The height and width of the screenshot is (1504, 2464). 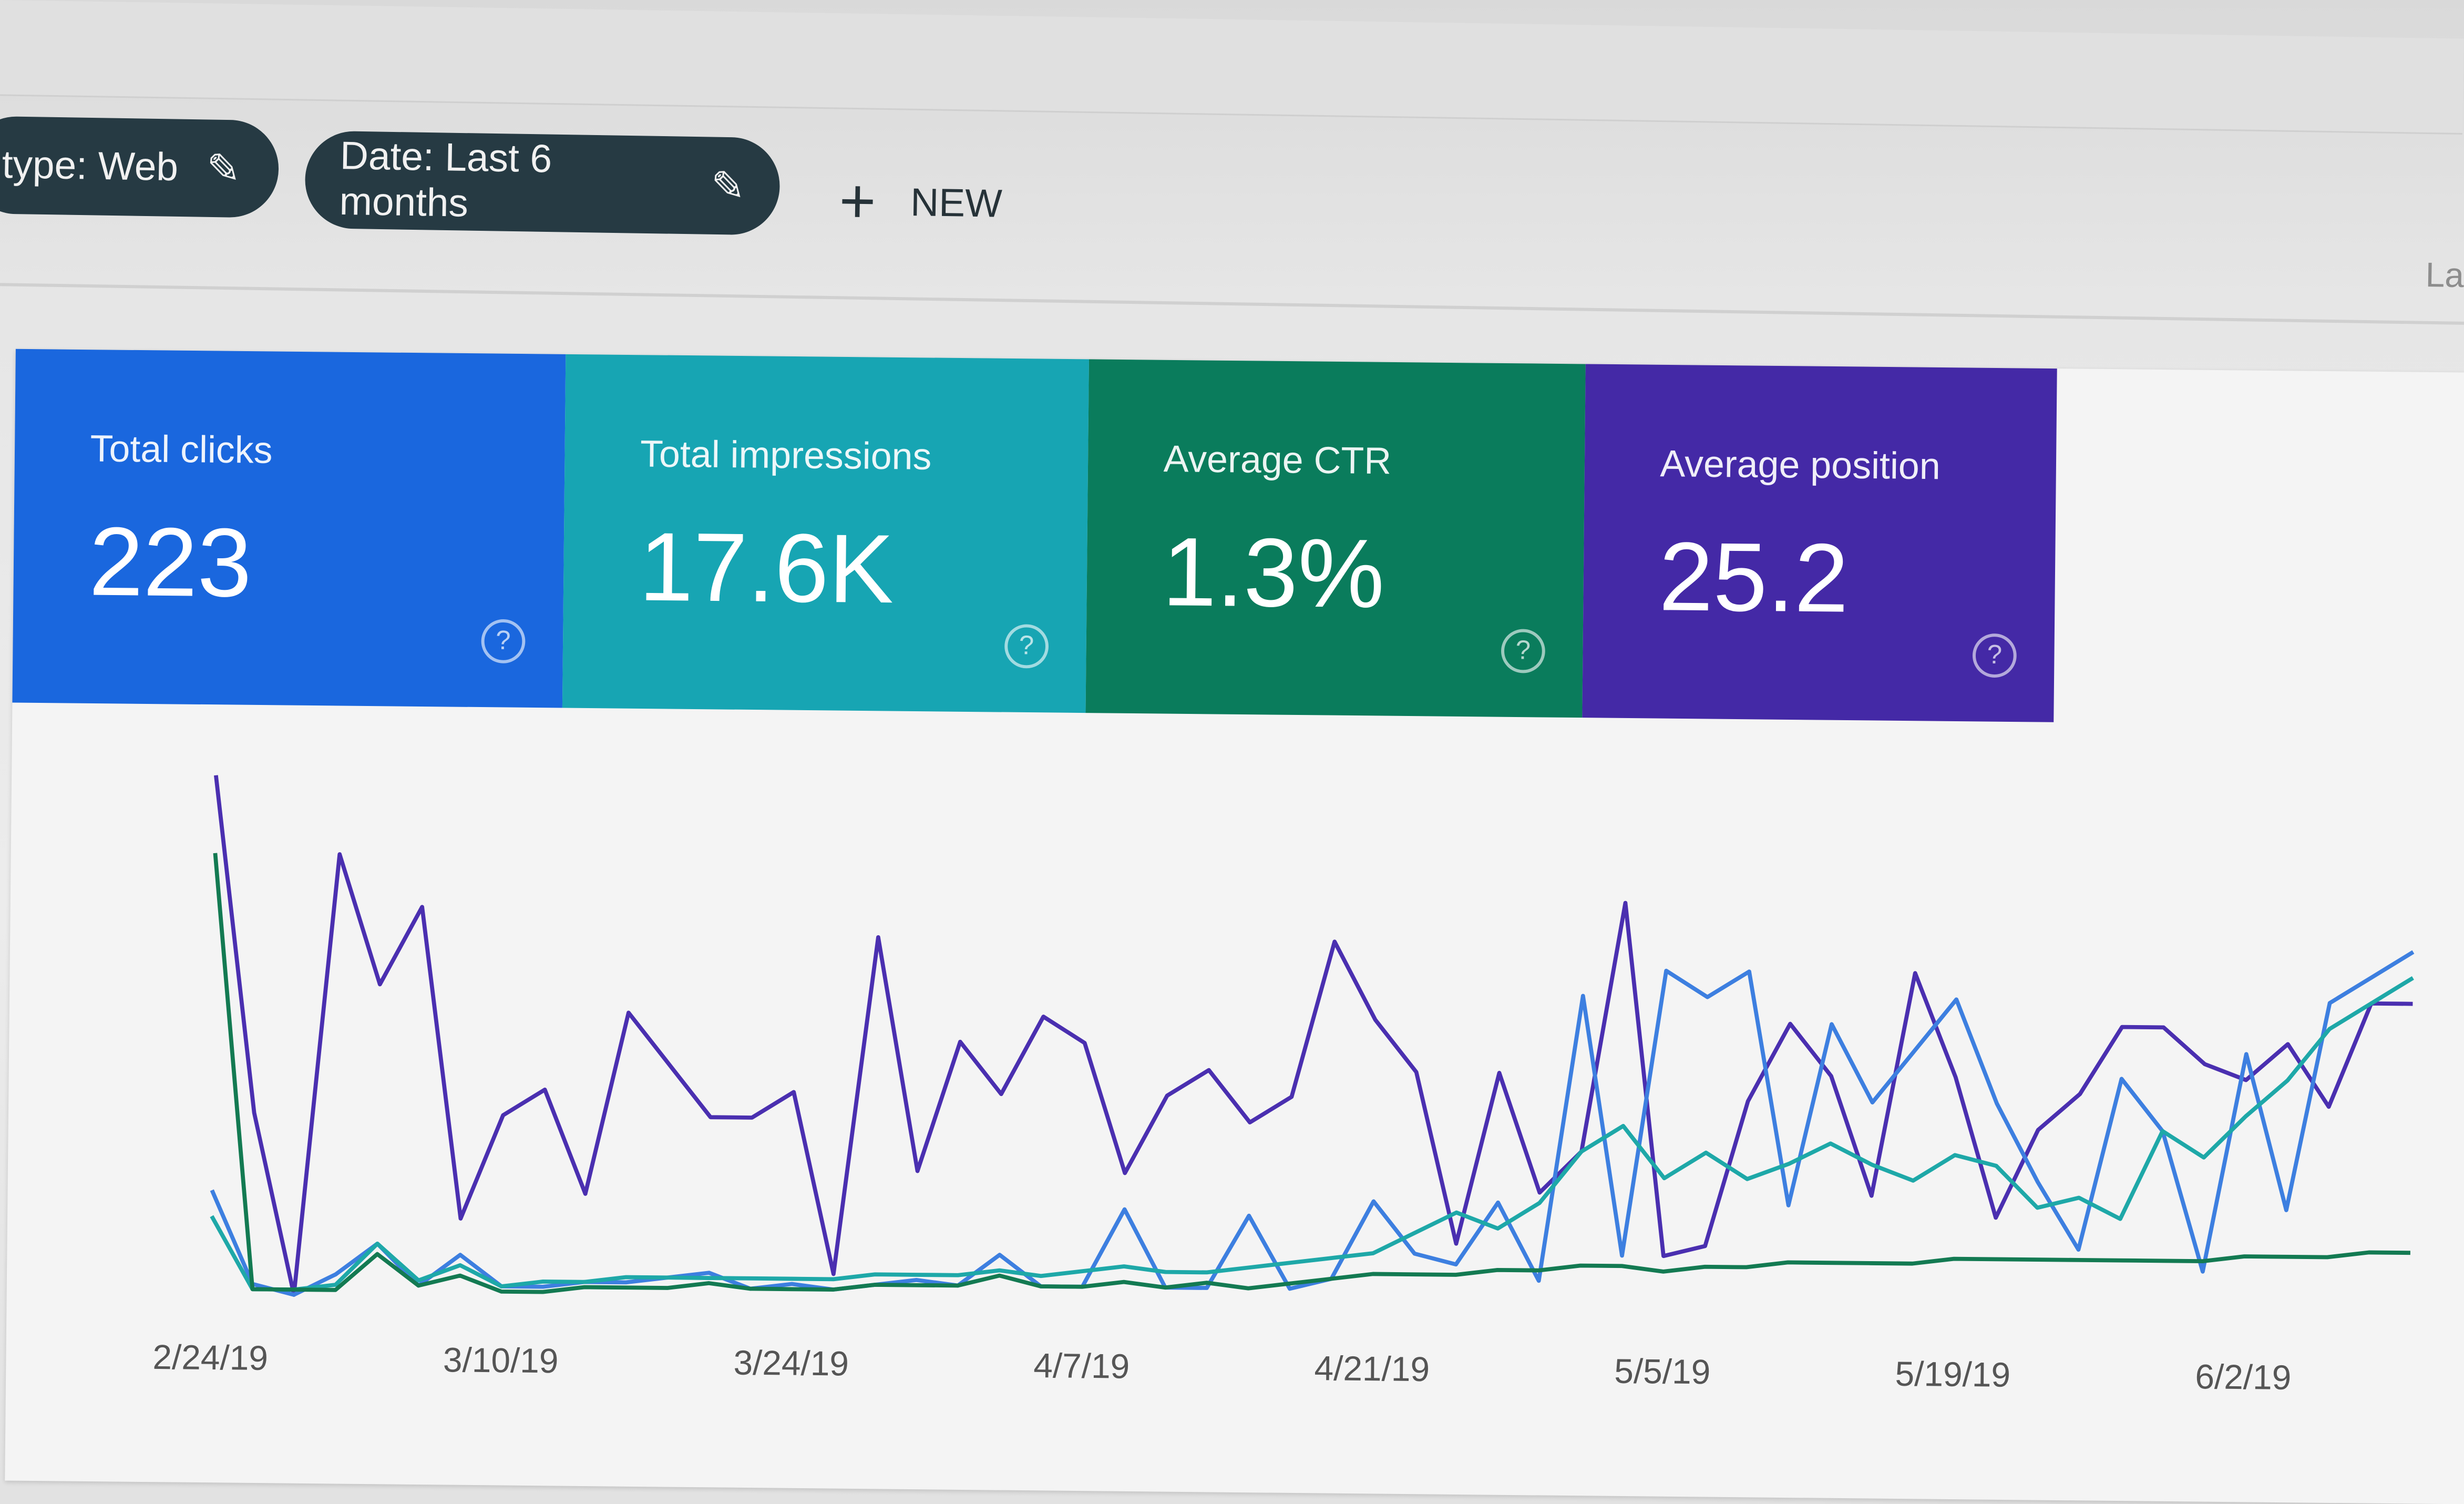 I want to click on x-tick-label: 3/10/19, so click(x=501, y=1360).